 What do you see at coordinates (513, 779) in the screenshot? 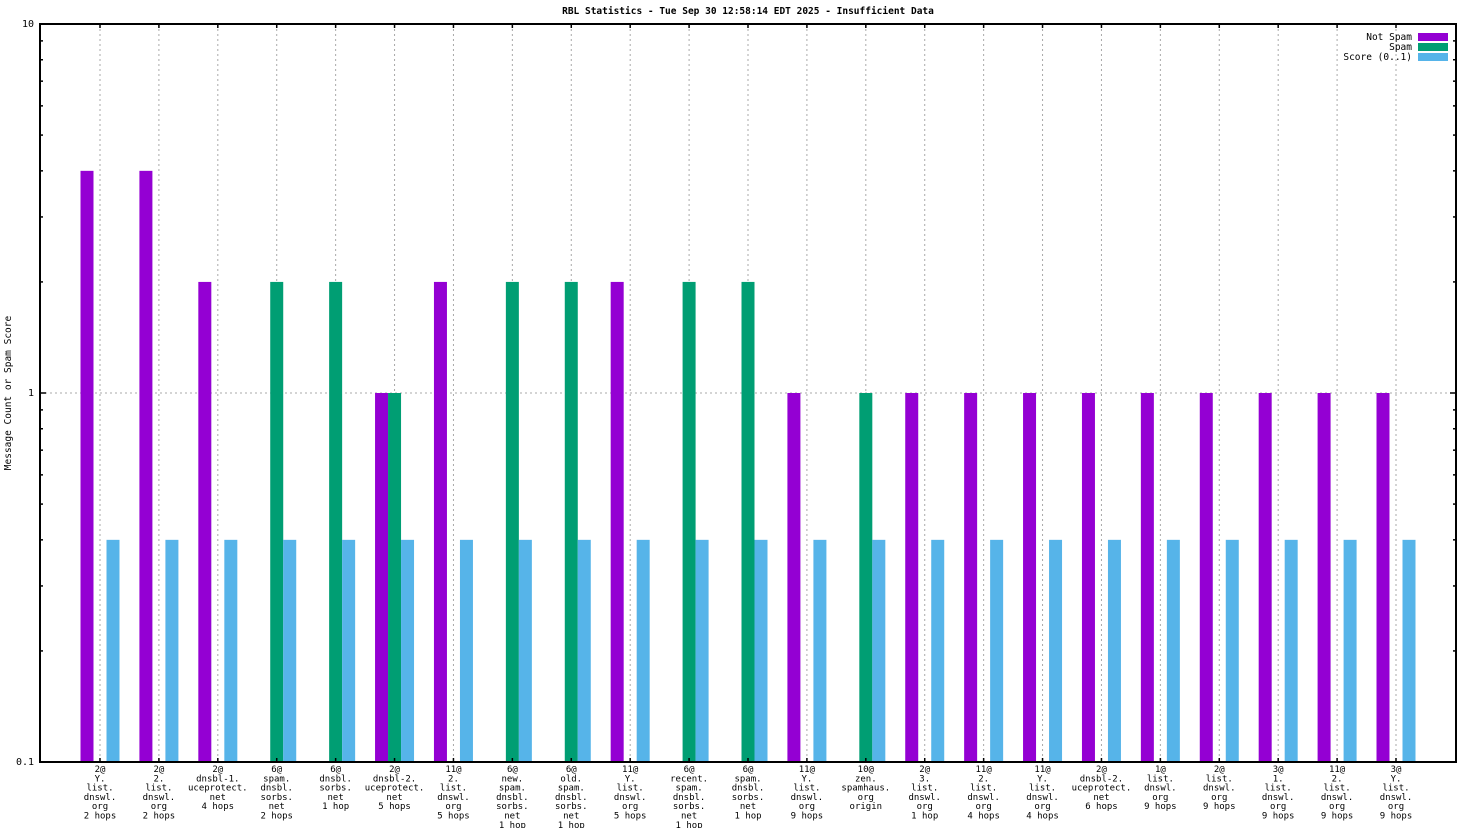
I see `x-category-label-line: new.` at bounding box center [513, 779].